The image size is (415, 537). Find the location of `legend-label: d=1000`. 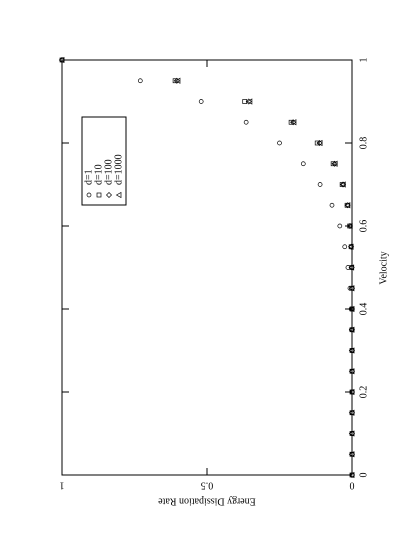

legend-label: d=1000 is located at coordinates (118, 169).